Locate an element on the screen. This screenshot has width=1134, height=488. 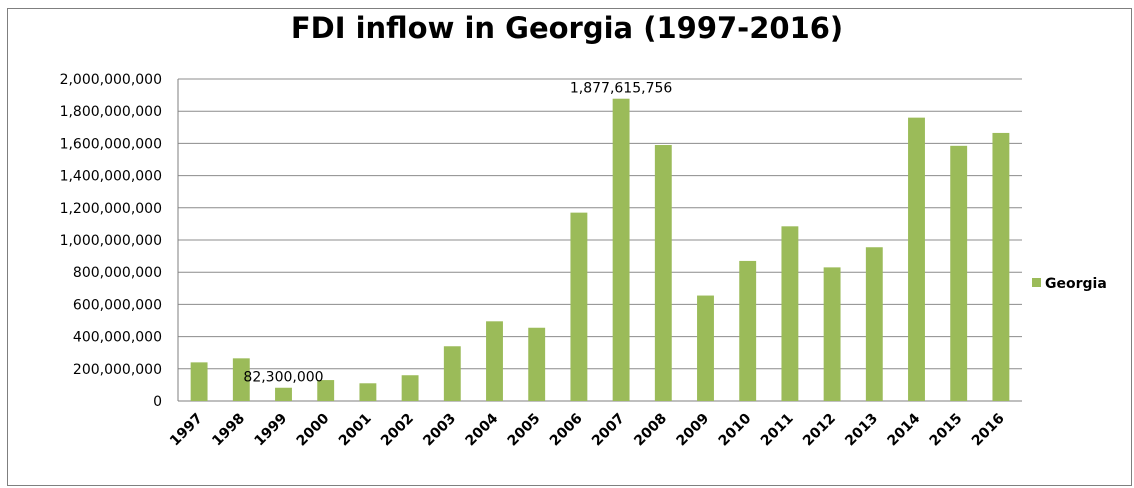
bar-2001 is located at coordinates (368, 392).